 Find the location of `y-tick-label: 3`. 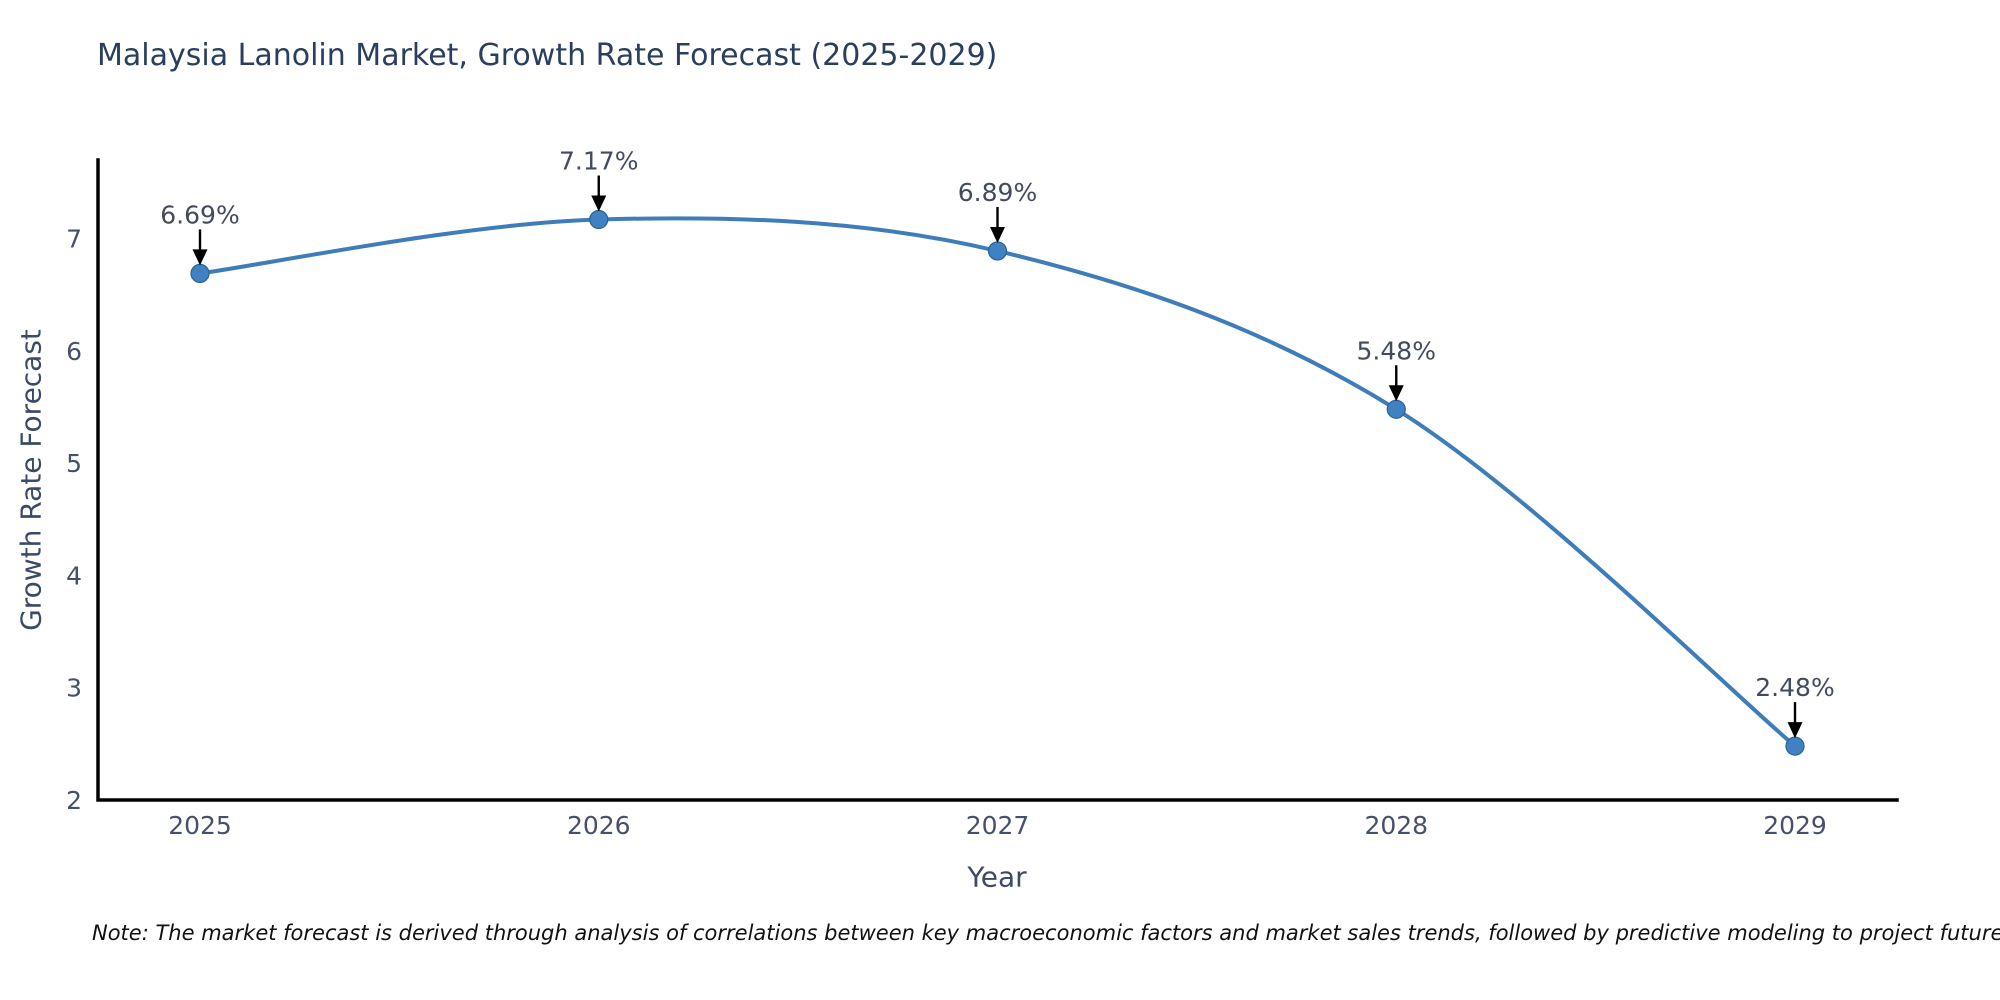

y-tick-label: 3 is located at coordinates (74, 688).